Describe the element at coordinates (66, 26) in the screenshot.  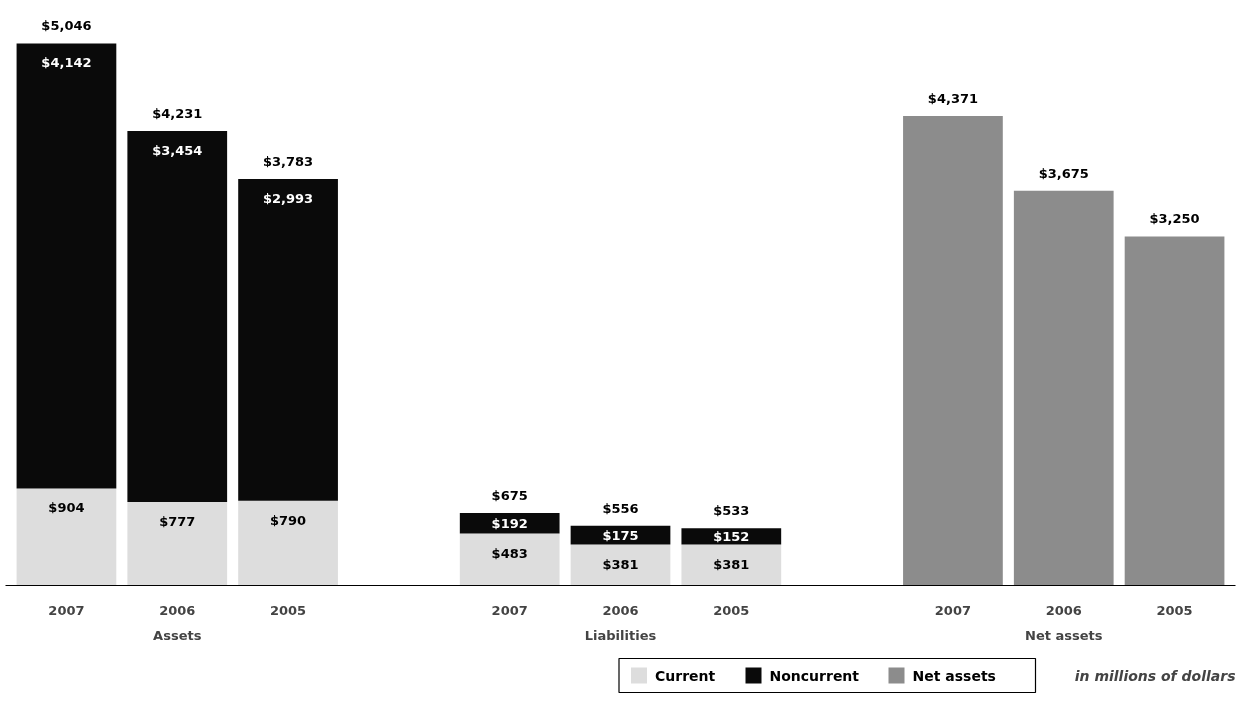
I see `total-label: $5,046` at that location.